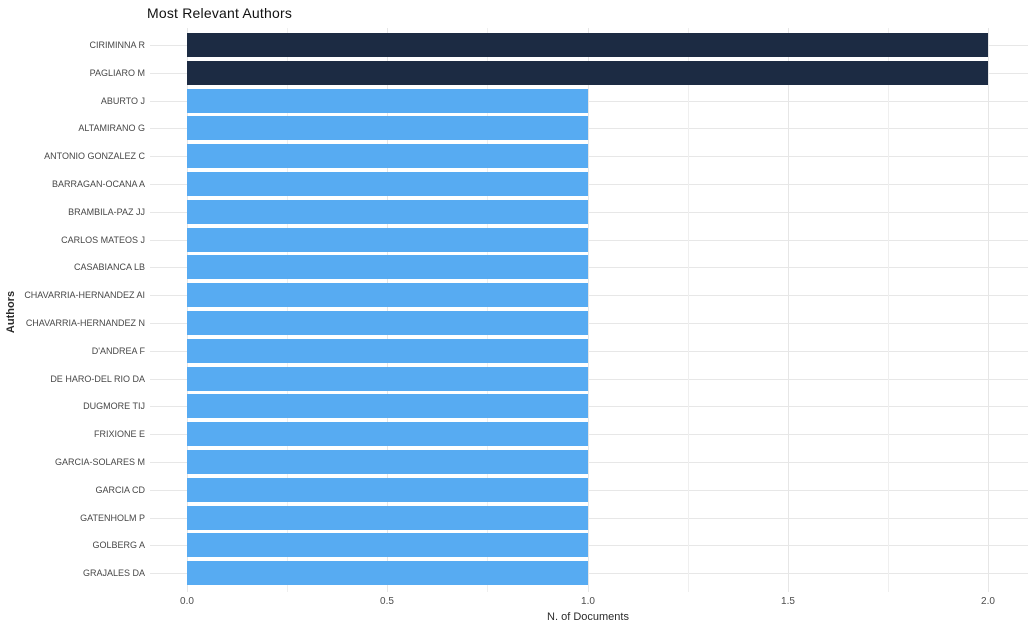  I want to click on category-label: CARLOS MATEOS J, so click(103, 239).